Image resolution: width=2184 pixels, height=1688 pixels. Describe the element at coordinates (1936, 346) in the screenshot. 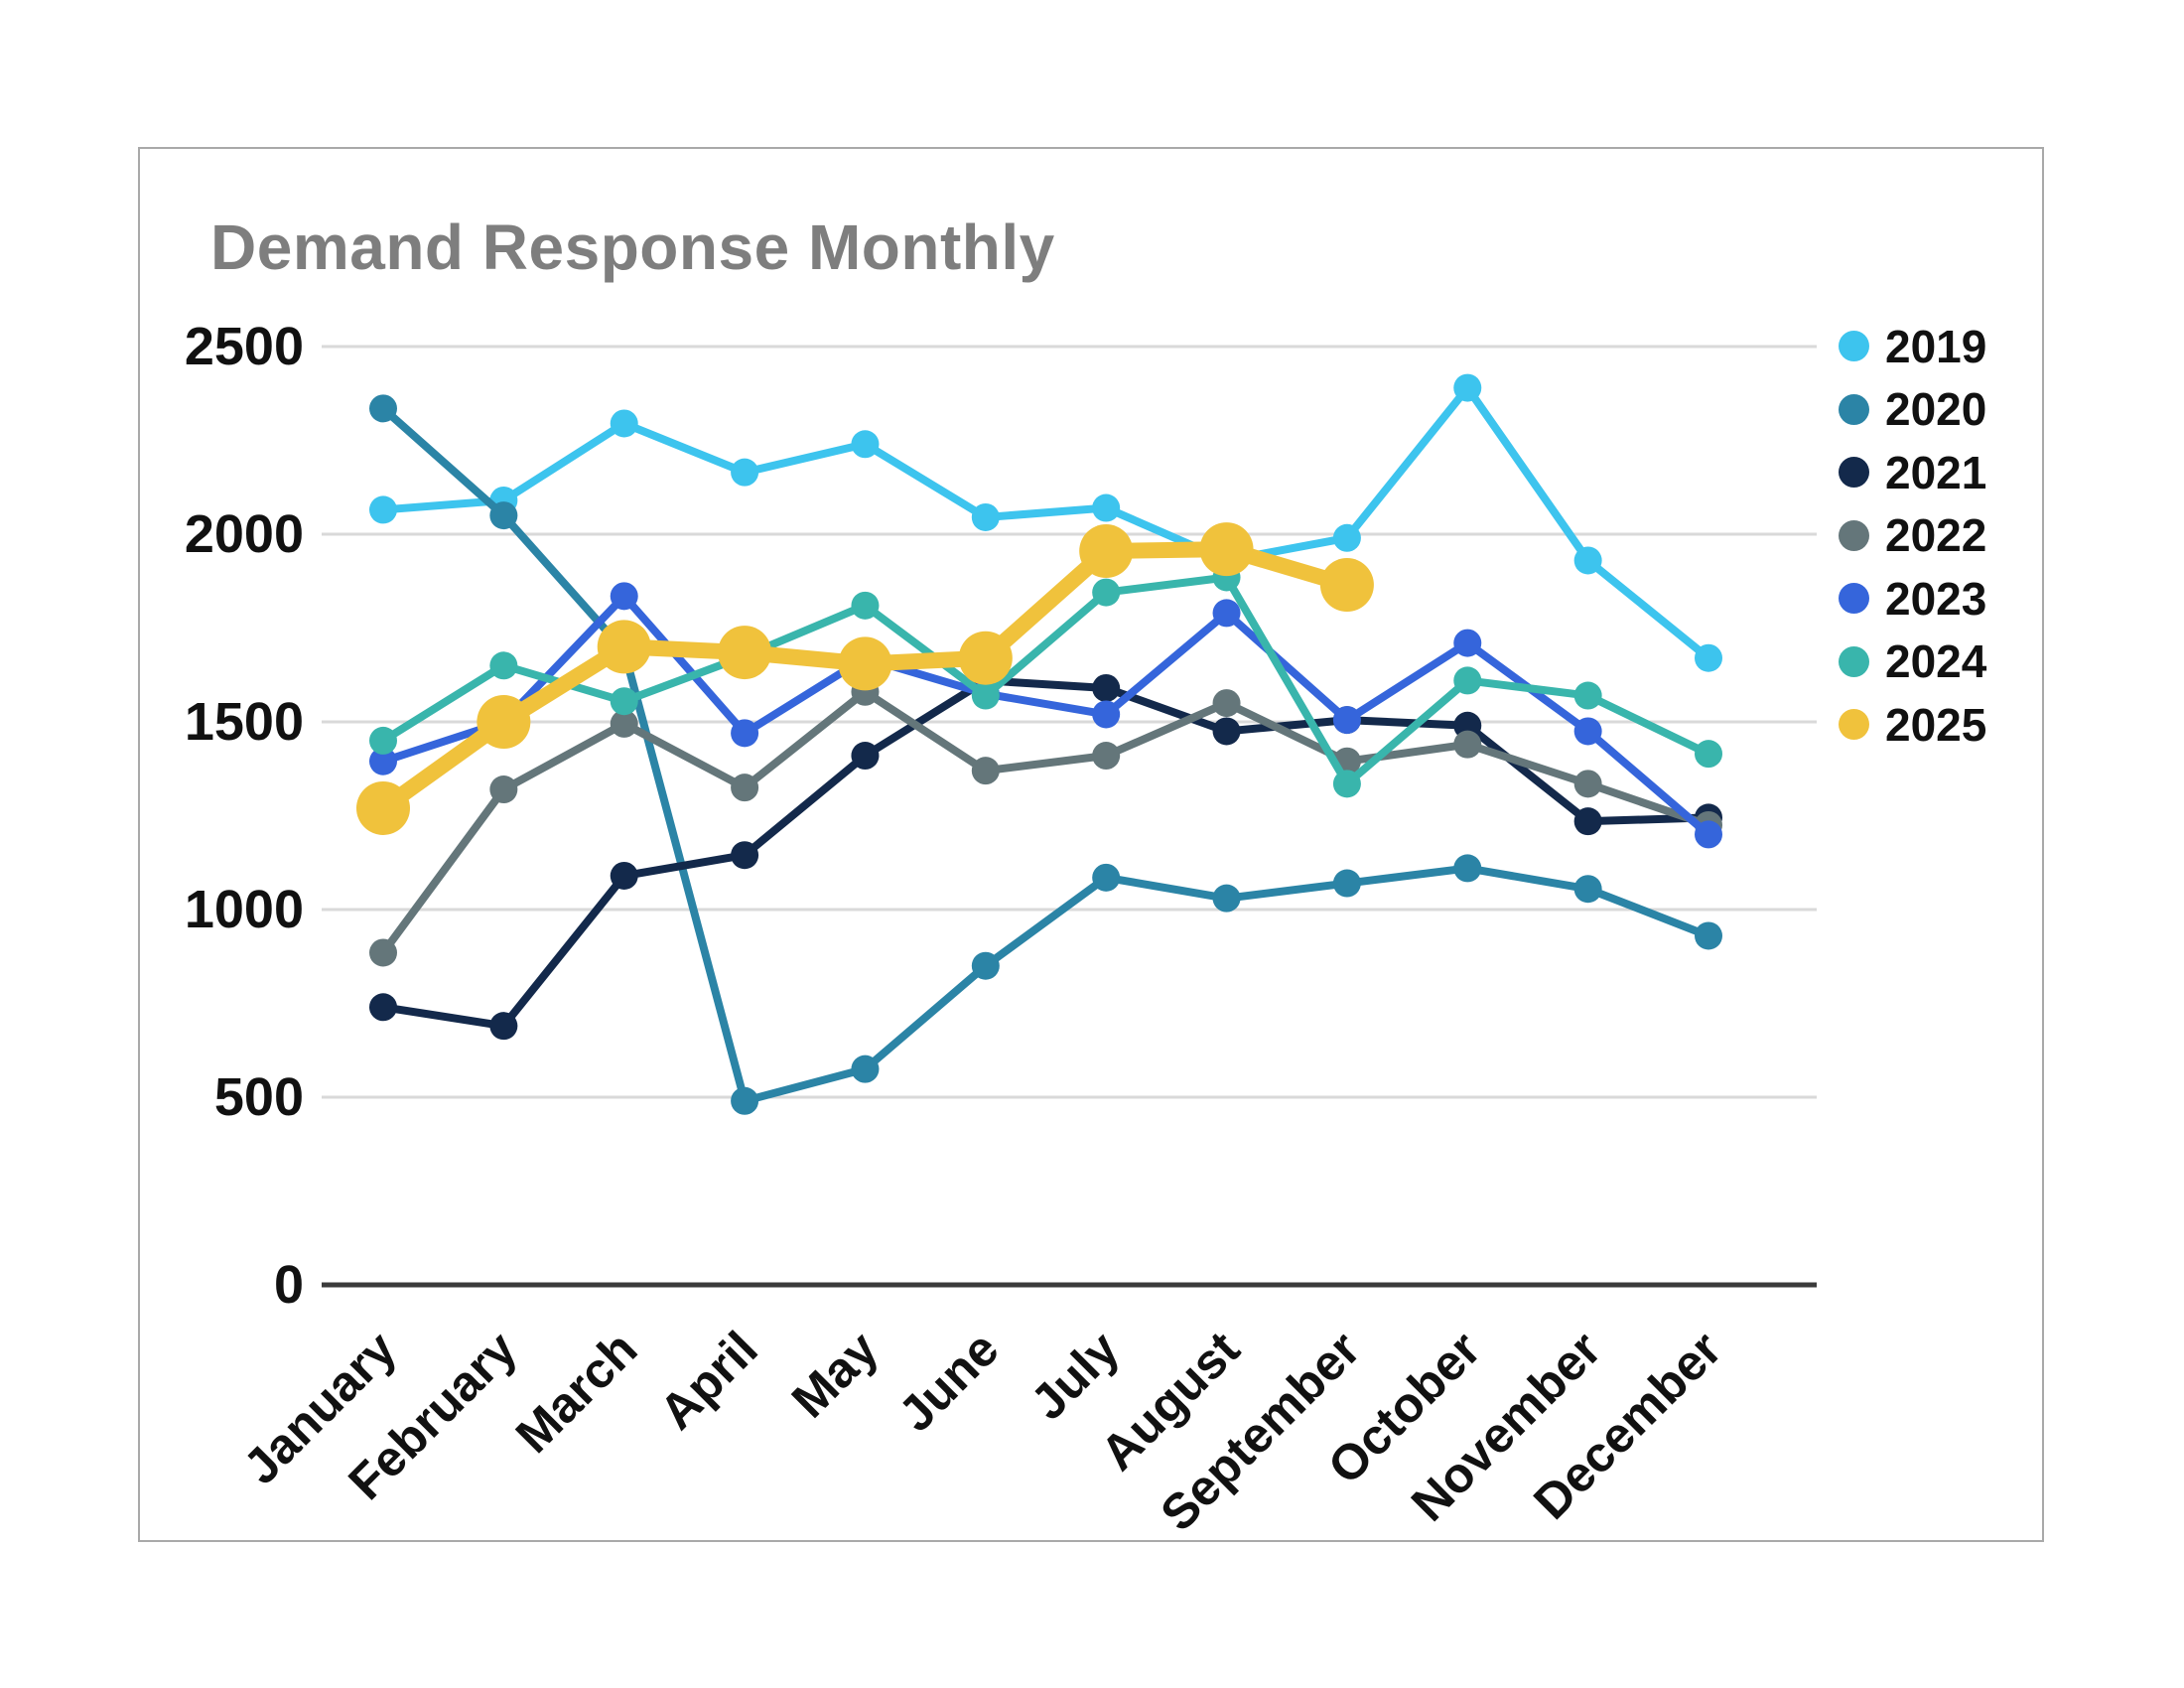

I see `legend-label: 2019` at that location.